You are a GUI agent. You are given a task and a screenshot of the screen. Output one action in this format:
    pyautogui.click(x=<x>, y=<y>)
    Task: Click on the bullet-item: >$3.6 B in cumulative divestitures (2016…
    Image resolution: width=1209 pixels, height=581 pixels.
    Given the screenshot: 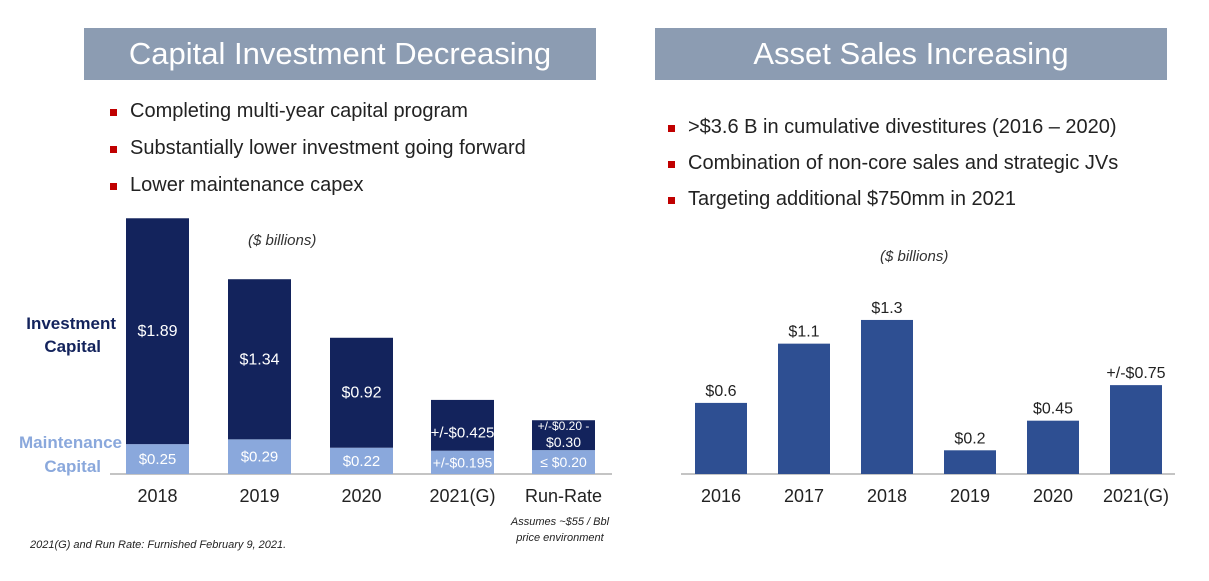 What is the action you would take?
    pyautogui.click(x=892, y=134)
    